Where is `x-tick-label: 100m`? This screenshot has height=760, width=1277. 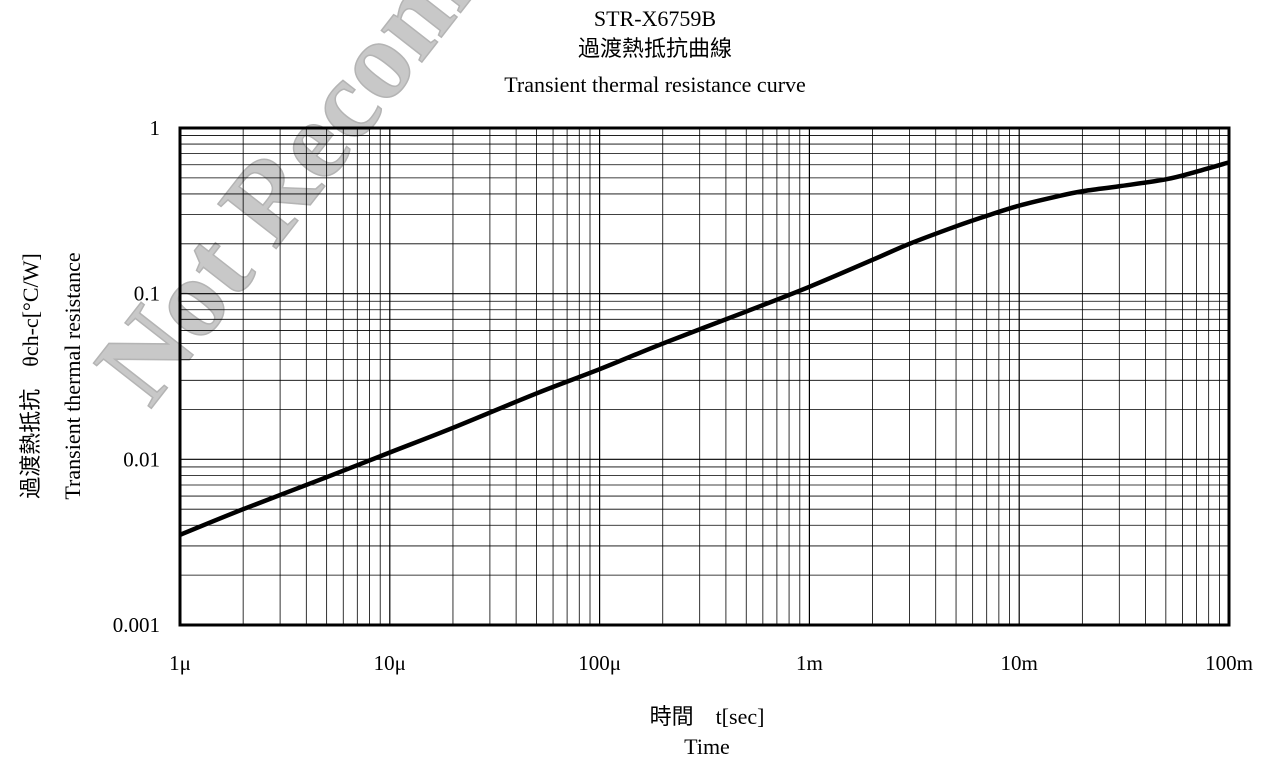 x-tick-label: 100m is located at coordinates (1229, 663).